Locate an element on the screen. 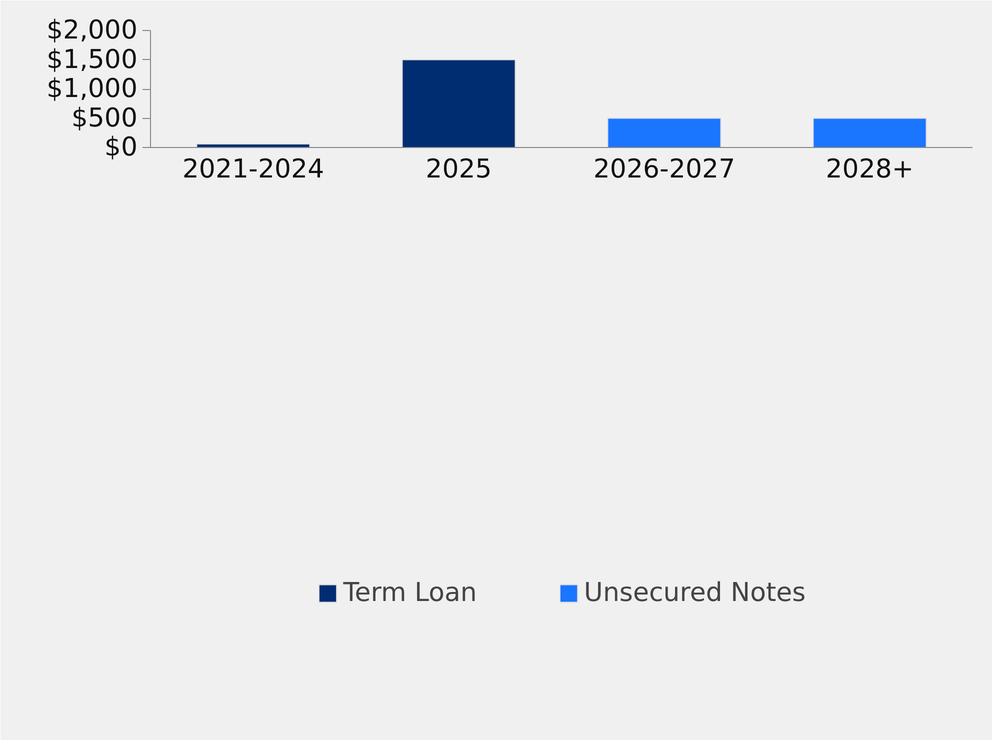 This screenshot has width=992, height=740. x-tick-label: 2028+ is located at coordinates (870, 169).